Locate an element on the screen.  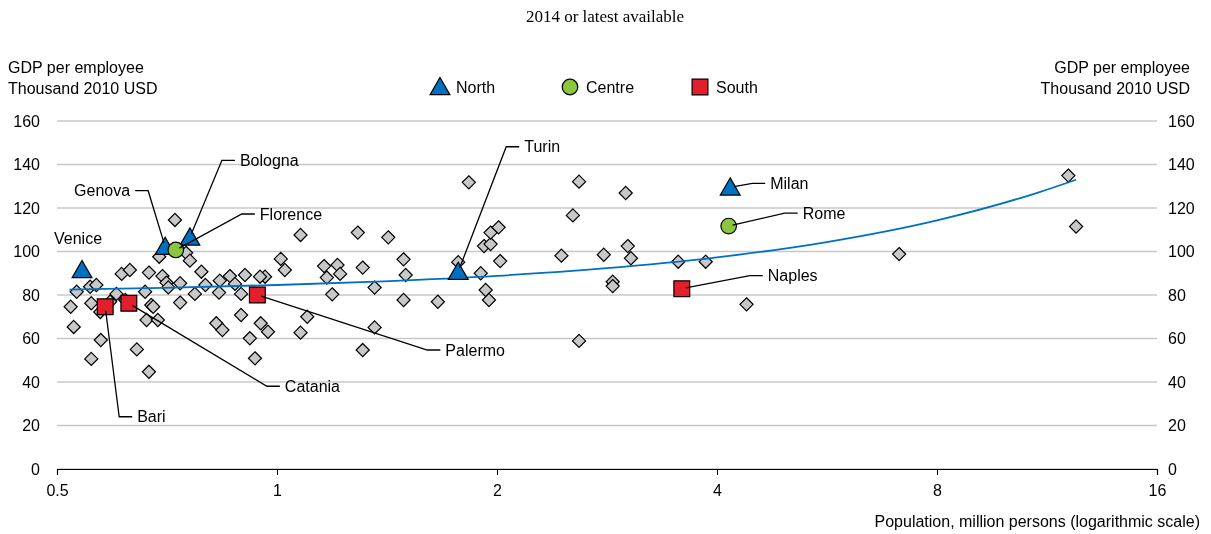
annotation: Catania is located at coordinates (312, 386).